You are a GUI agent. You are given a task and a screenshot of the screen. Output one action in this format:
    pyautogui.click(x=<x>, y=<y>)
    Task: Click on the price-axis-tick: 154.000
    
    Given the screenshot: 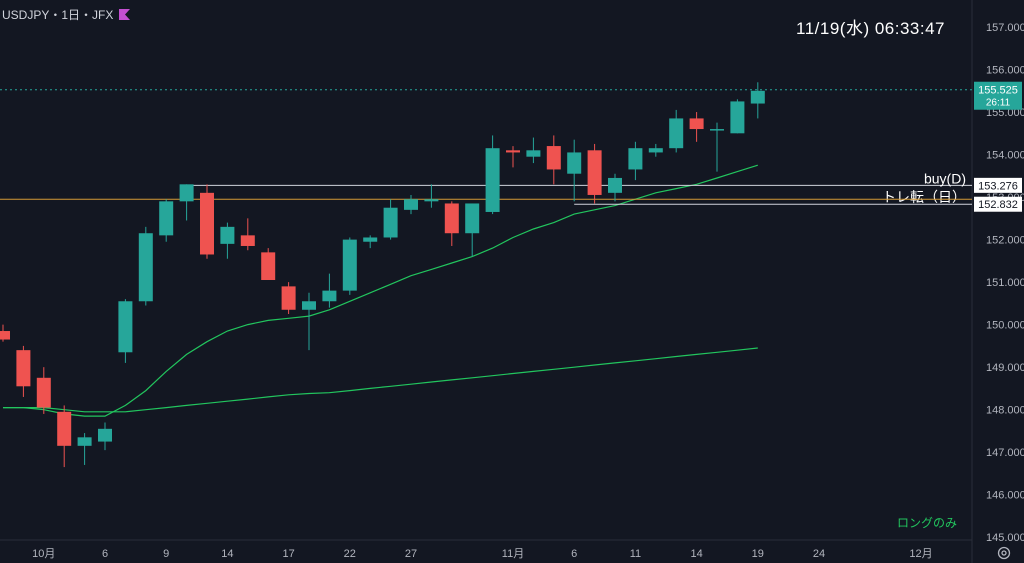 What is the action you would take?
    pyautogui.click(x=1005, y=156)
    